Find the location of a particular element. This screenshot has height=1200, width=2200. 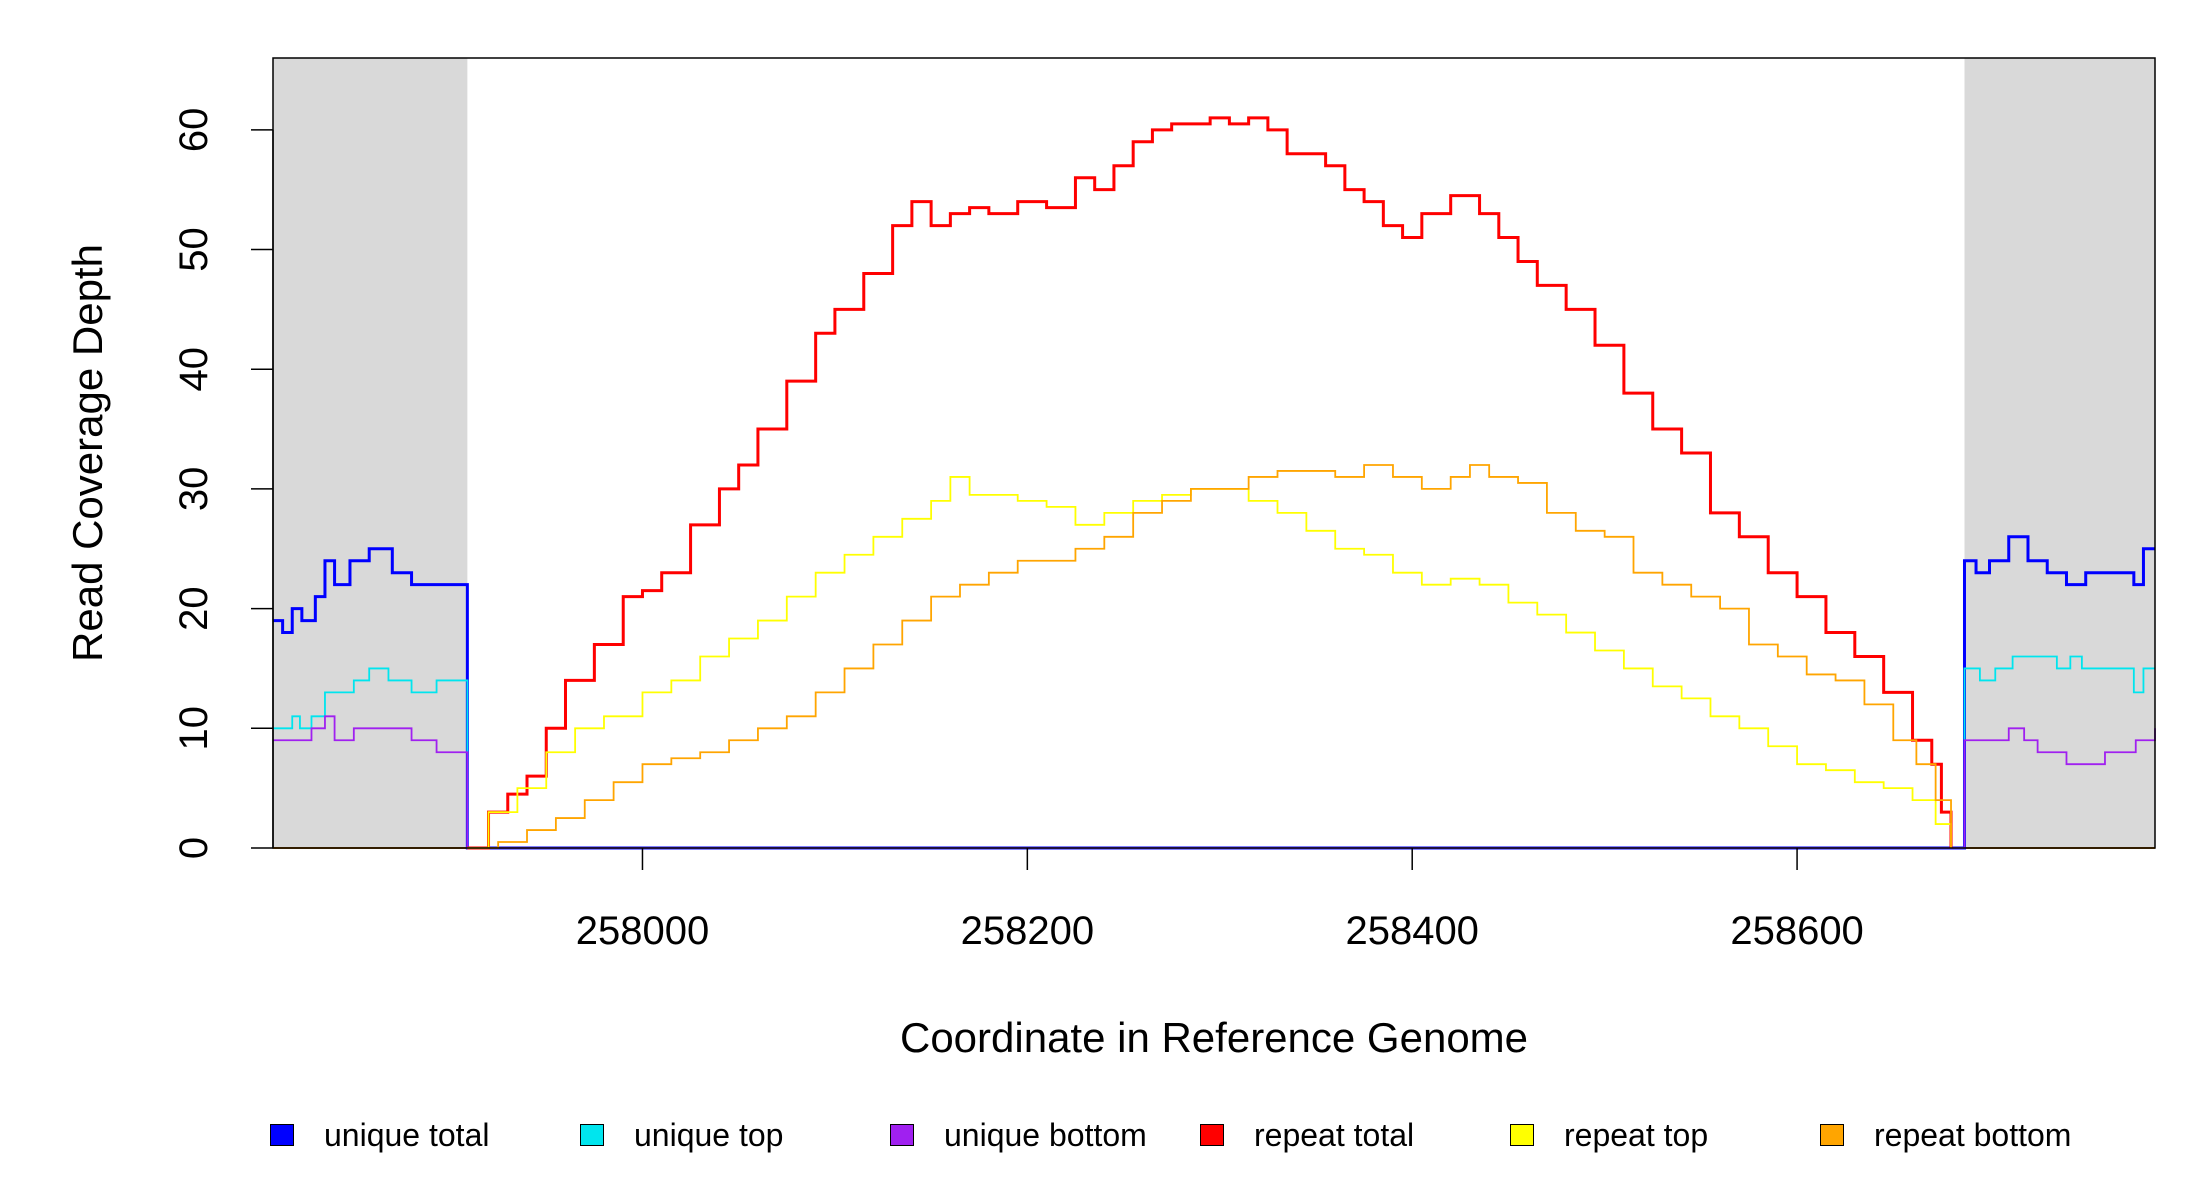

legend-label: unique total is located at coordinates (407, 1134).